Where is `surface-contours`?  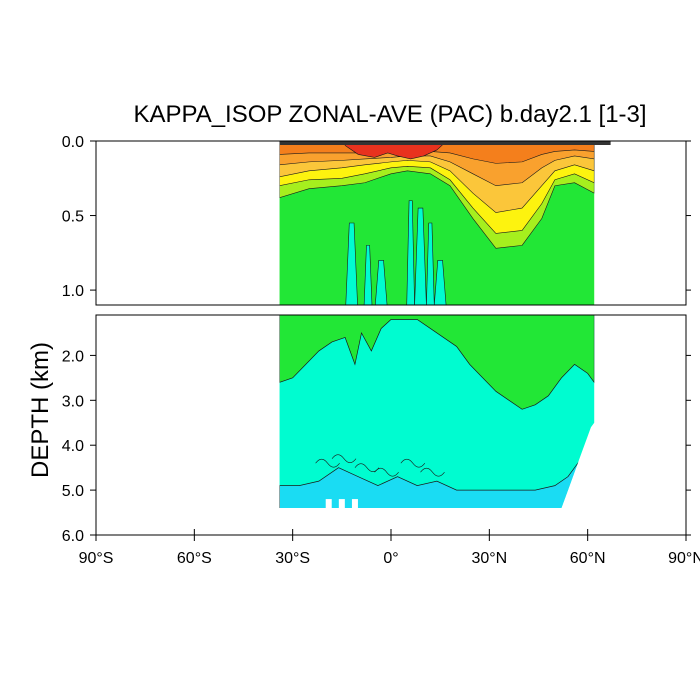
surface-contours is located at coordinates (445, 143).